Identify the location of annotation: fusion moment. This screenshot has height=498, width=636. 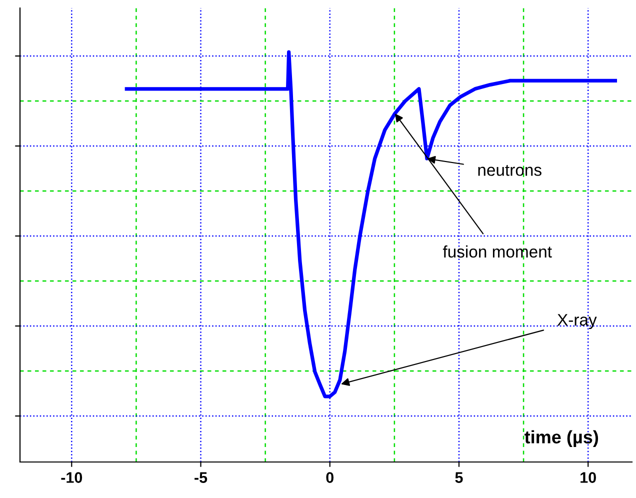
(497, 251).